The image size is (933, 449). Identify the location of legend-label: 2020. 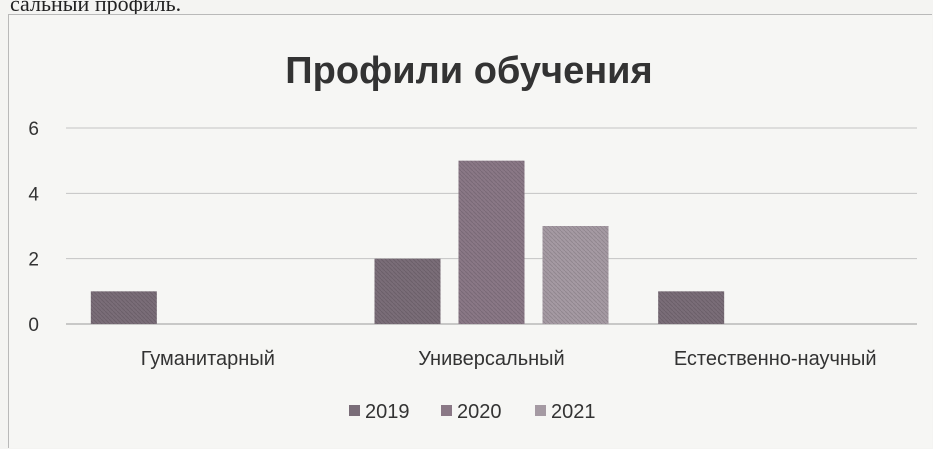
(479, 412).